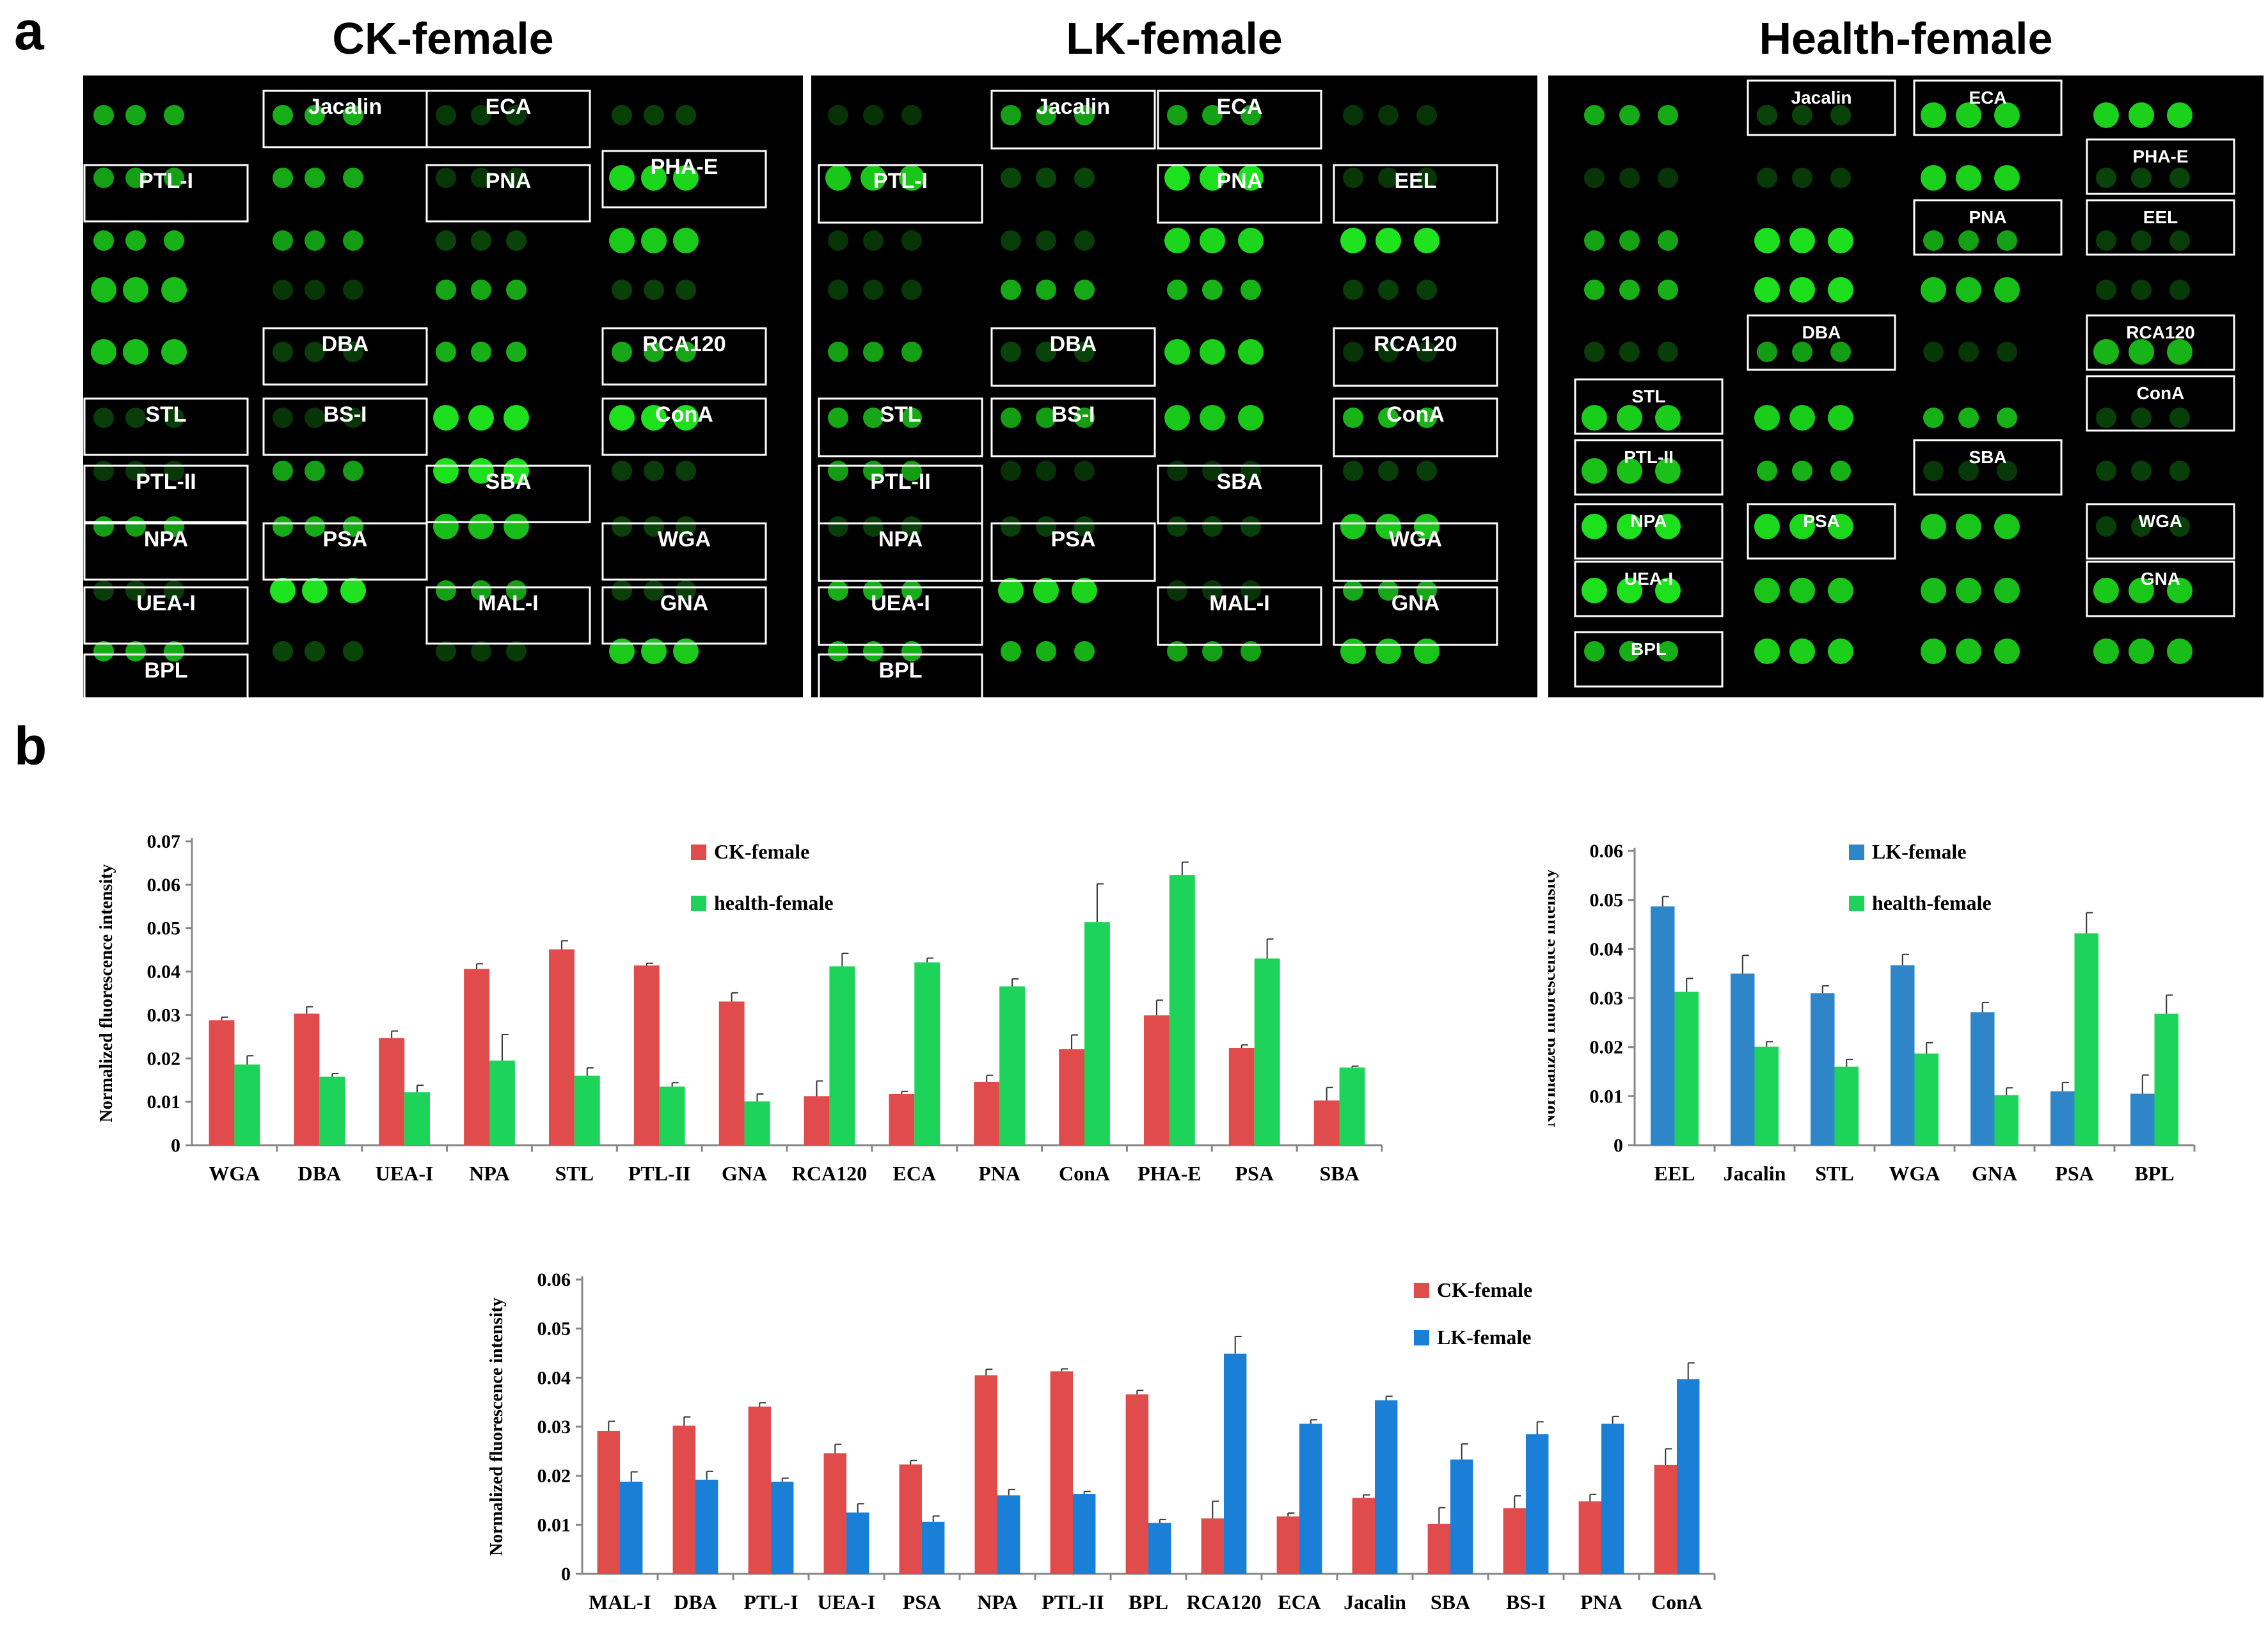 The image size is (2268, 1634). Describe the element at coordinates (1239, 603) in the screenshot. I see `lectin-label: MAL-I` at that location.